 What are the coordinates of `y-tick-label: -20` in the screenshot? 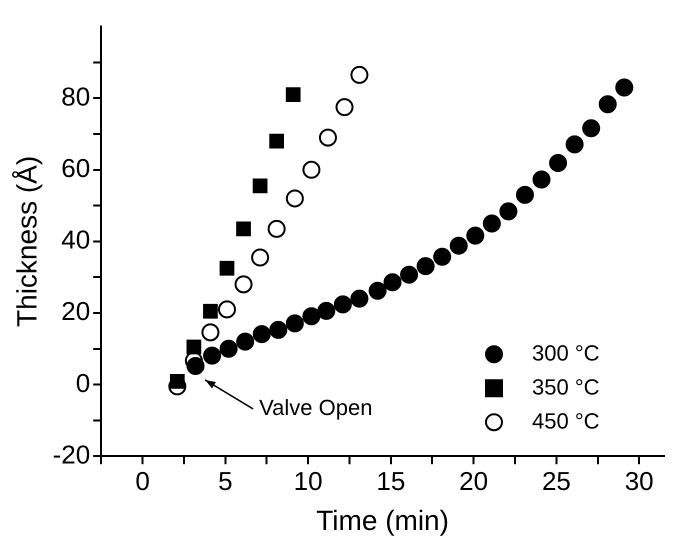 It's located at (71, 454).